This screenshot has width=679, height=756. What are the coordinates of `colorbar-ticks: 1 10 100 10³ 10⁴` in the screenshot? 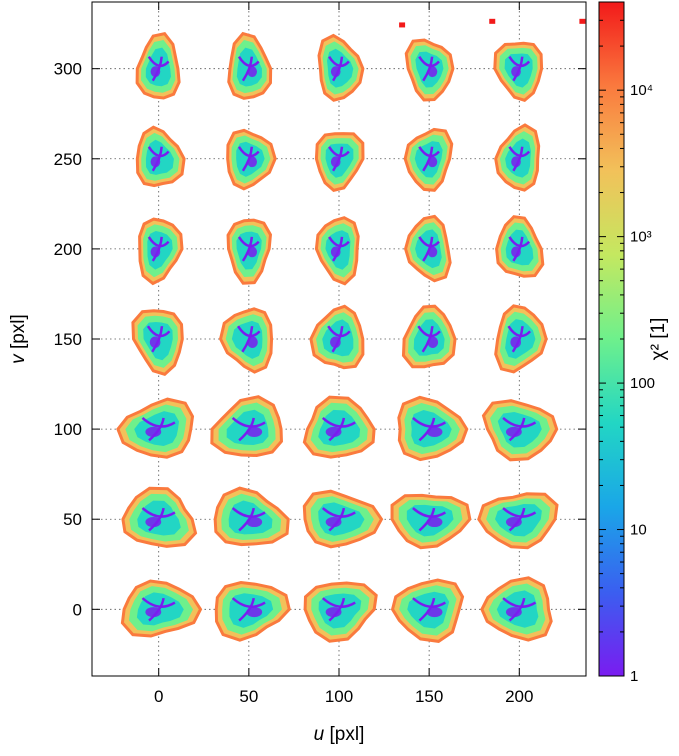 It's located at (627, 343).